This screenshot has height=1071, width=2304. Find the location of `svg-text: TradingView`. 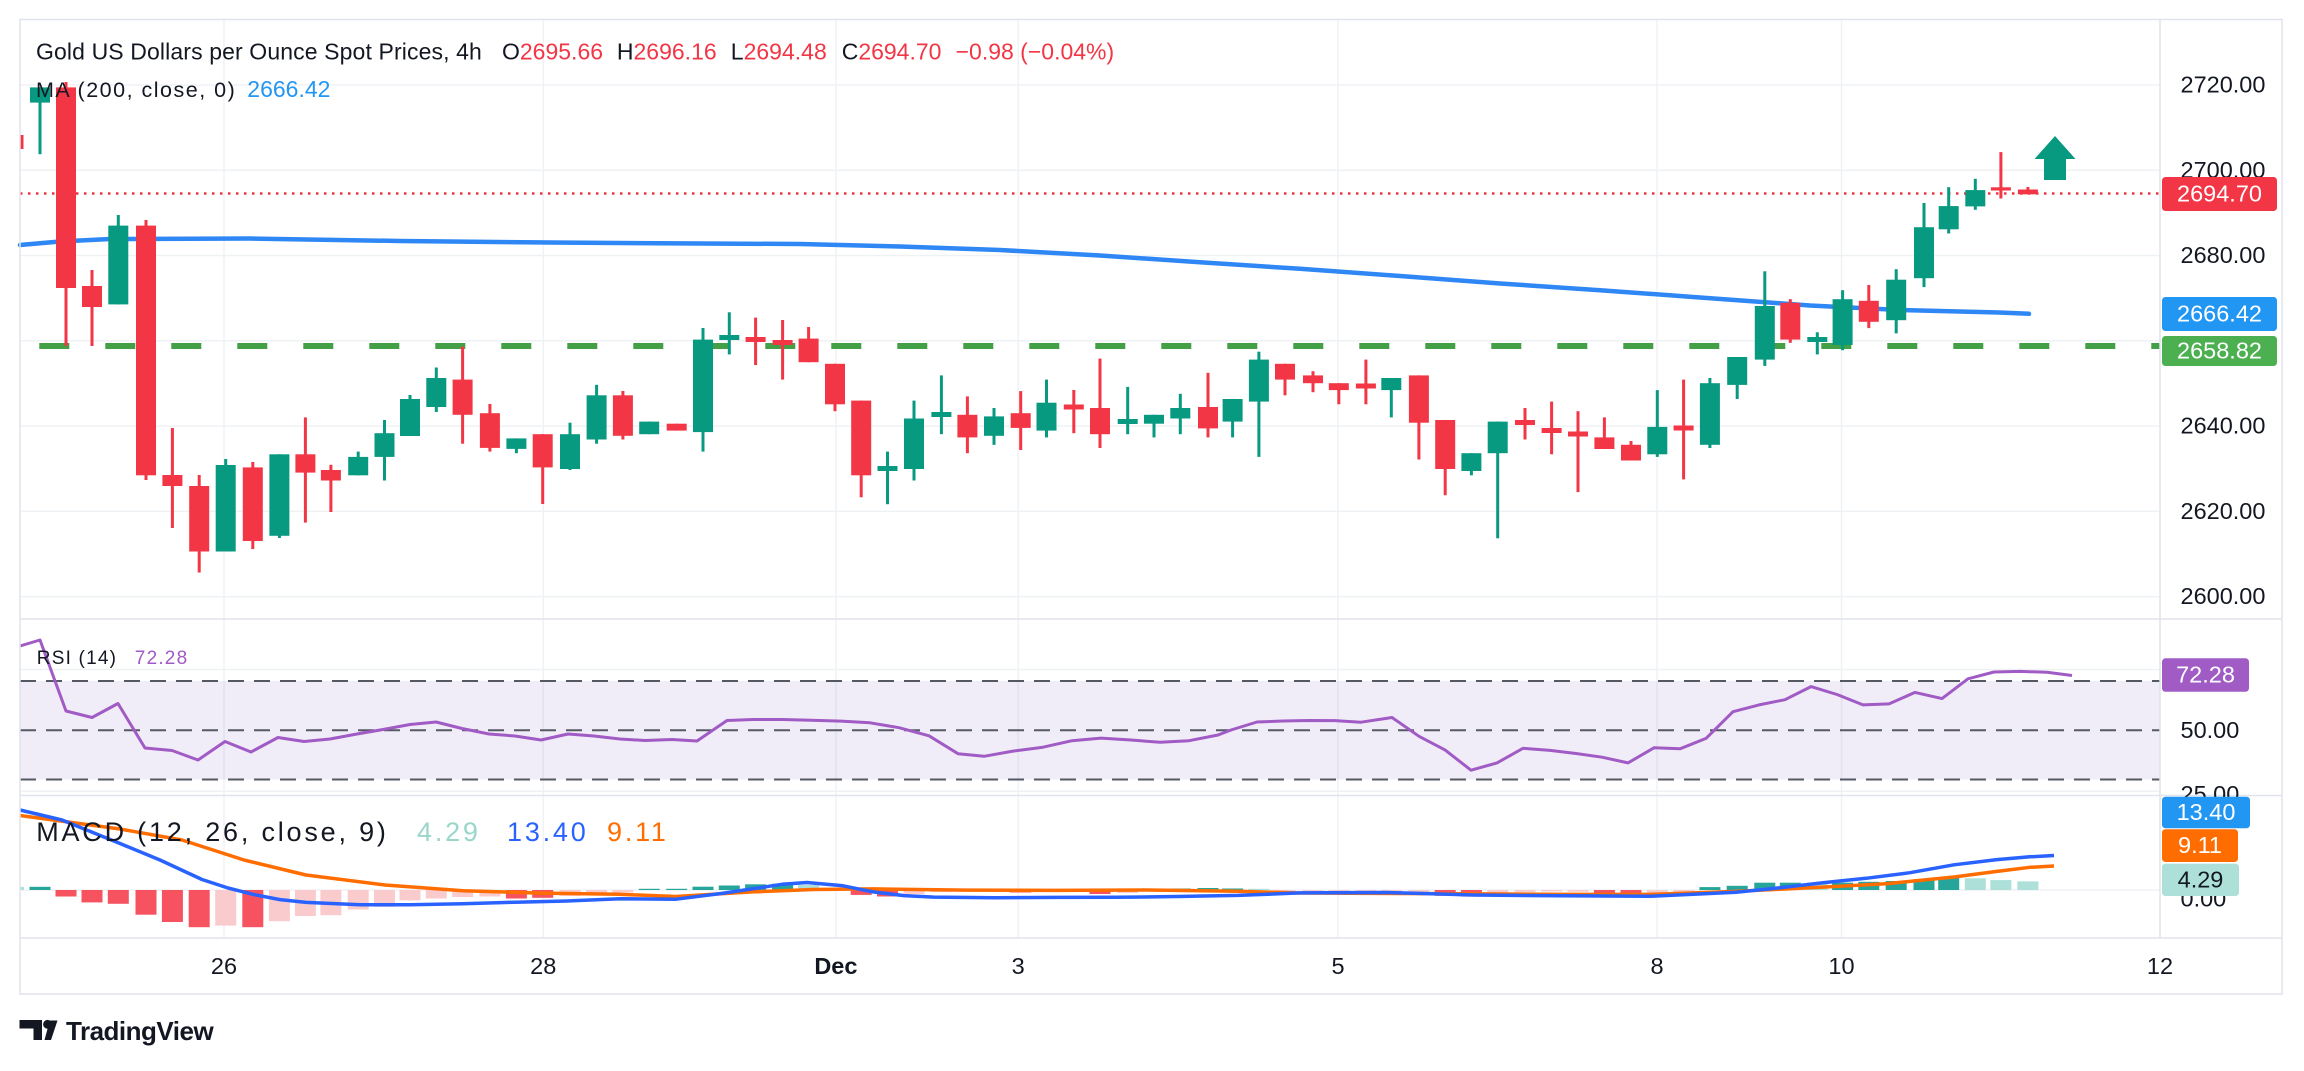

svg-text: TradingView is located at coordinates (140, 1031).